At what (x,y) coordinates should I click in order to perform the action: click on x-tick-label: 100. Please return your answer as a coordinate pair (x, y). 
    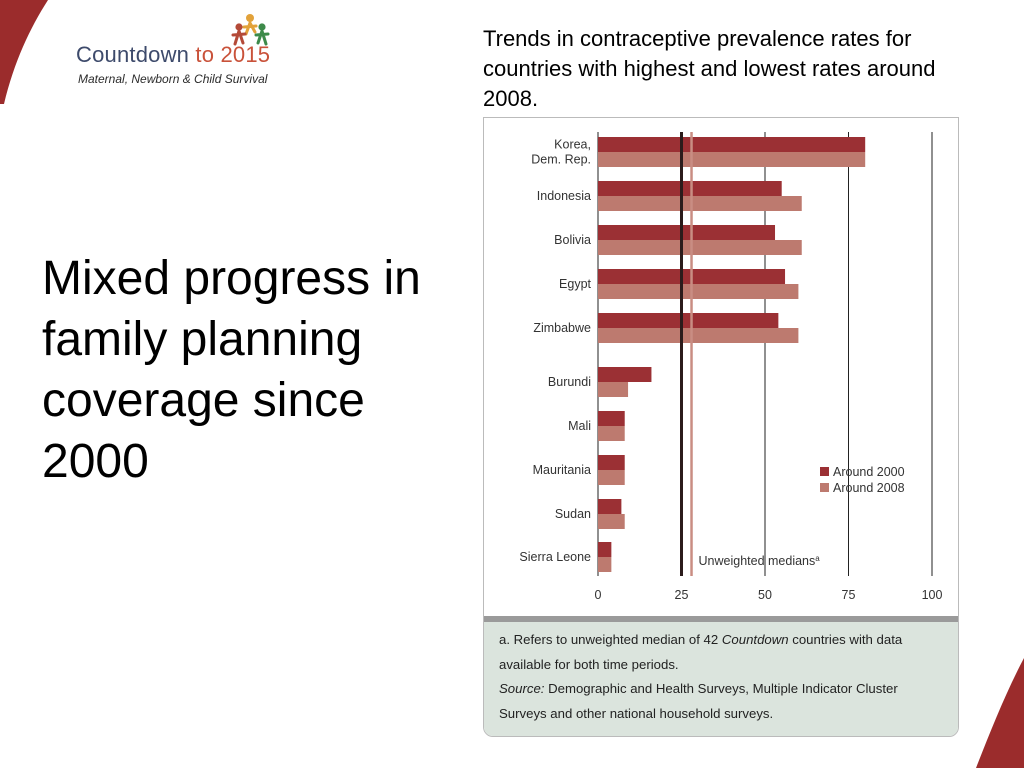
    Looking at the image, I should click on (932, 595).